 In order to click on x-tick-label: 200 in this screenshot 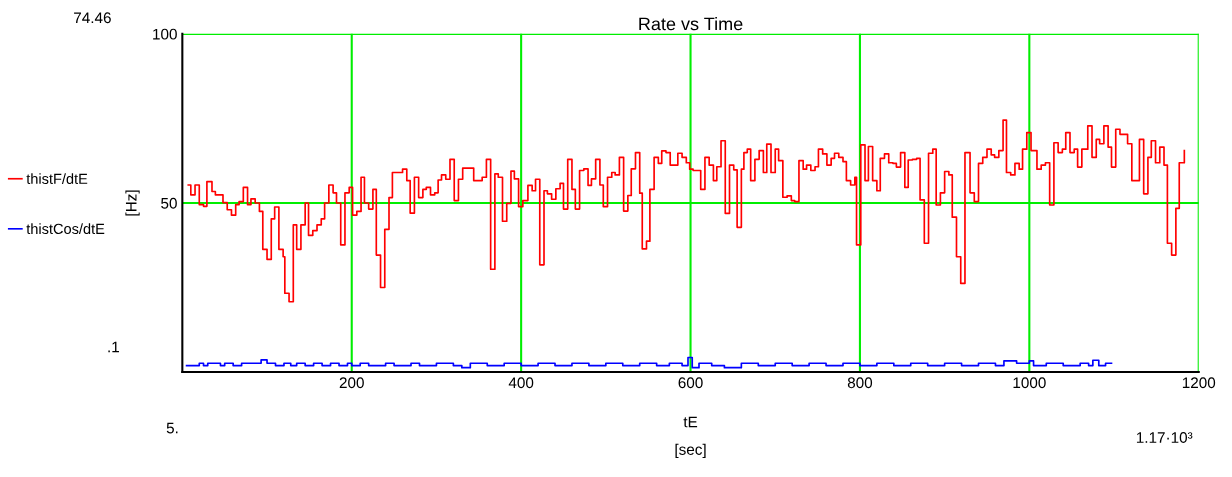, I will do `click(351, 383)`.